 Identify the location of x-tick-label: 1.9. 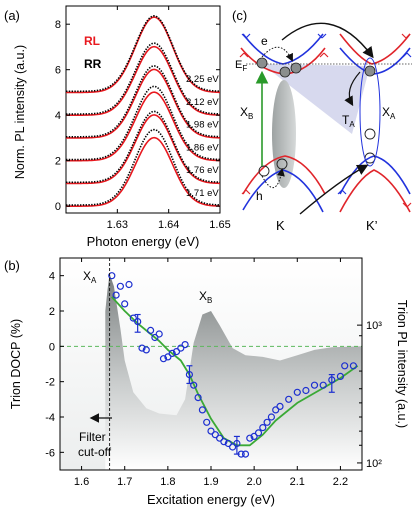
(210, 482).